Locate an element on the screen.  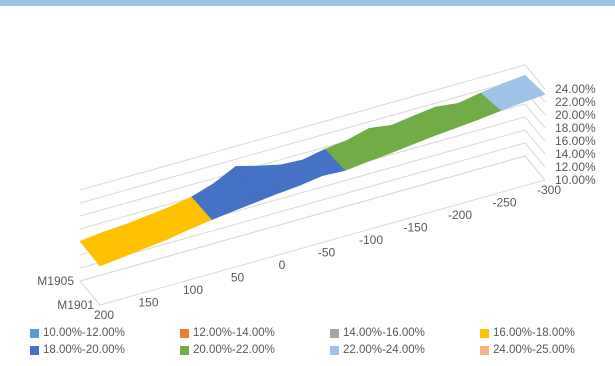
z-tick-label: 20.00% is located at coordinates (575, 115).